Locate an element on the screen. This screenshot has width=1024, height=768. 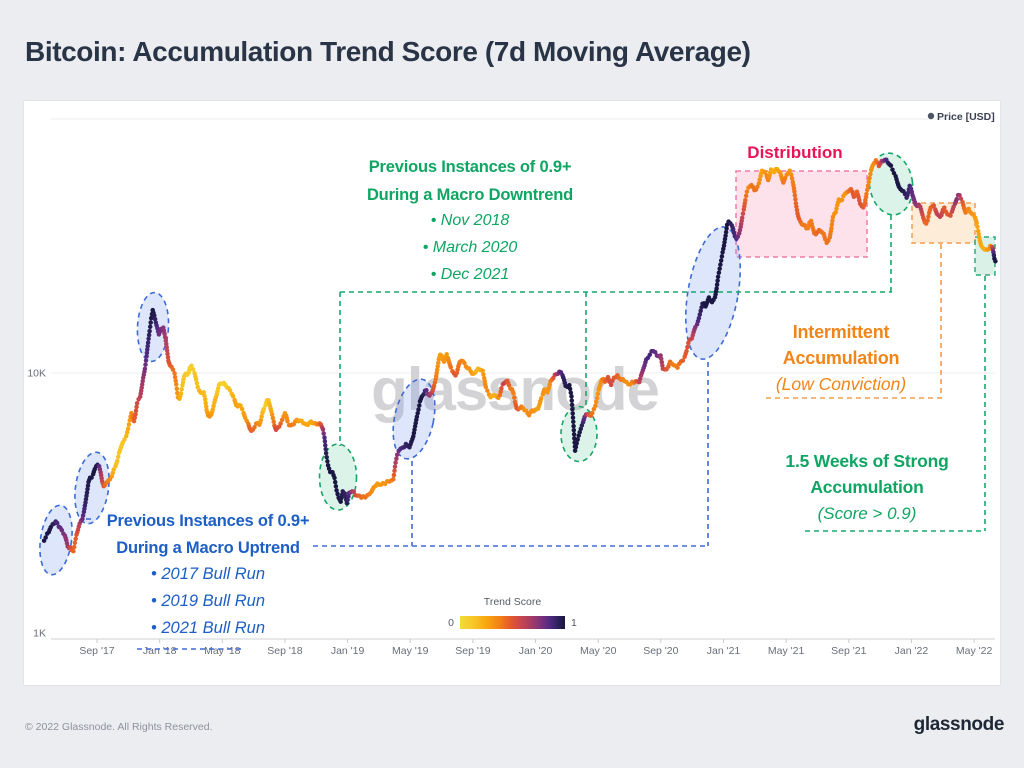
trend-score-max-label: 1 is located at coordinates (574, 623).